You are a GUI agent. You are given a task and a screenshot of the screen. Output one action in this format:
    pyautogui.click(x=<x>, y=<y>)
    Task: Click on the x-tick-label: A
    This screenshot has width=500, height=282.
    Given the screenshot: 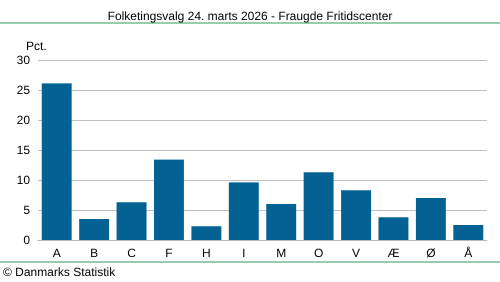 What is the action you would take?
    pyautogui.click(x=56, y=253)
    